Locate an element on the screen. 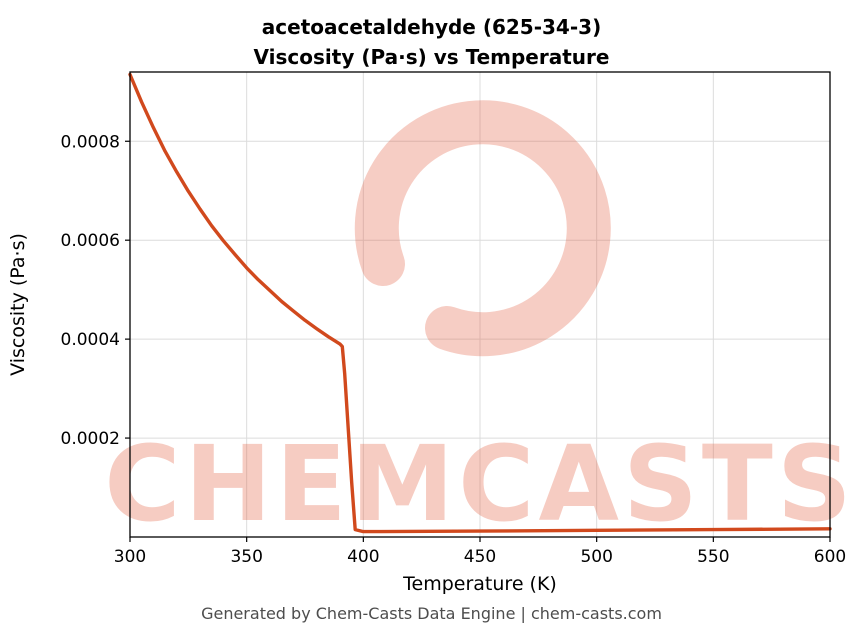 The image size is (863, 644). x-tick-label: 600 is located at coordinates (830, 557).